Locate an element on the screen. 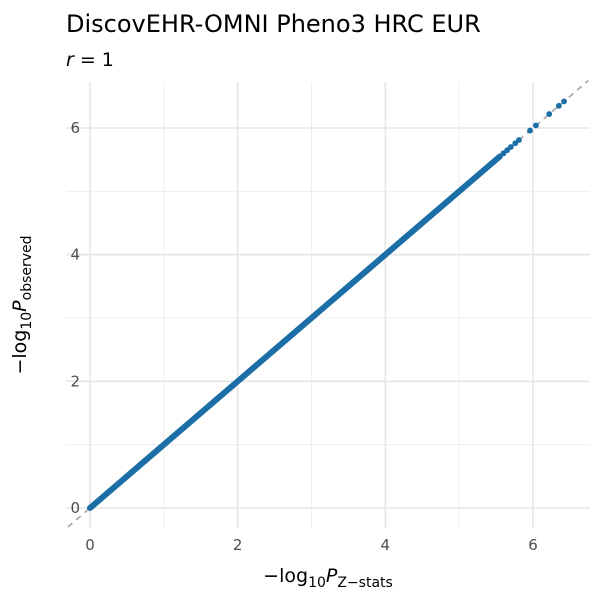 The image size is (600, 600). data-points is located at coordinates (533, 127).